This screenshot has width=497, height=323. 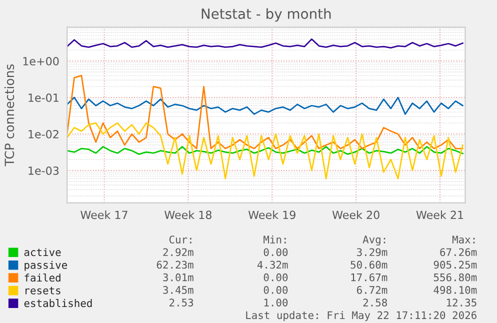 I want to click on y-tick-label: 1e+00, so click(x=41, y=61).